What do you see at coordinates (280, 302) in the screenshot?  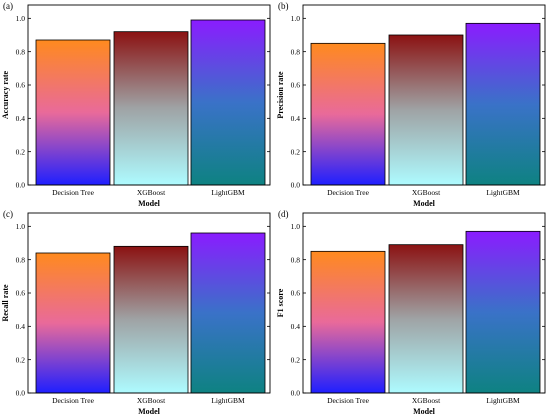 I see `y-axis-title: F1 score` at bounding box center [280, 302].